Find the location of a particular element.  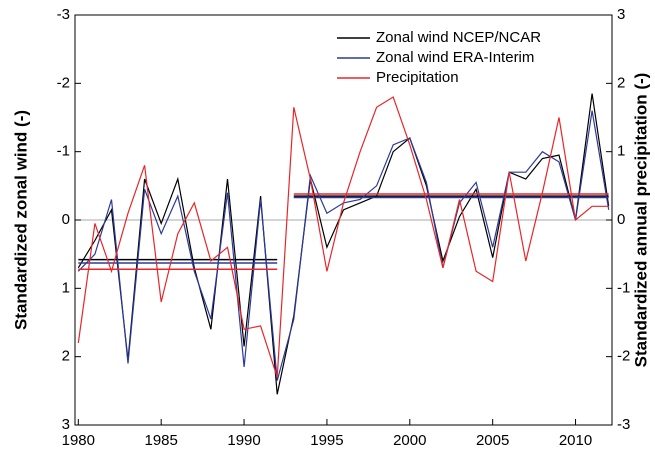

x-tick-label: 1995 is located at coordinates (326, 440).